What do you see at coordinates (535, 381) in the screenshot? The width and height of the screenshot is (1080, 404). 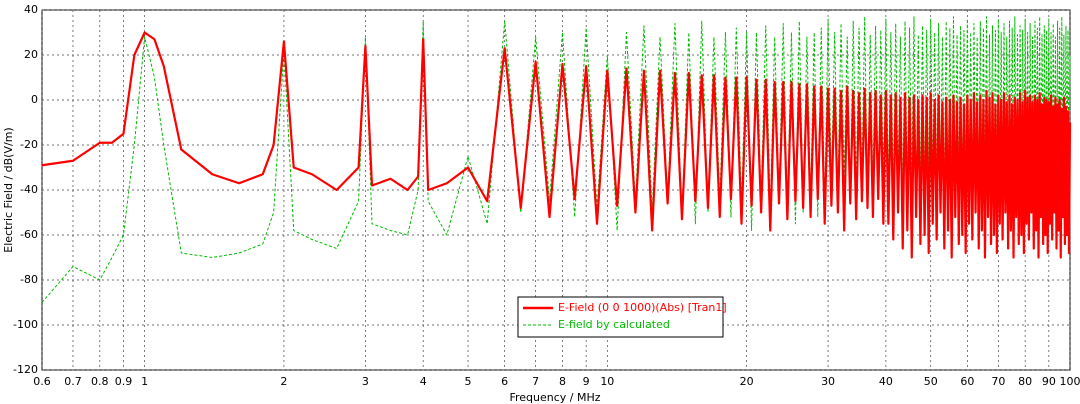 I see `x-tick-label: 7` at bounding box center [535, 381].